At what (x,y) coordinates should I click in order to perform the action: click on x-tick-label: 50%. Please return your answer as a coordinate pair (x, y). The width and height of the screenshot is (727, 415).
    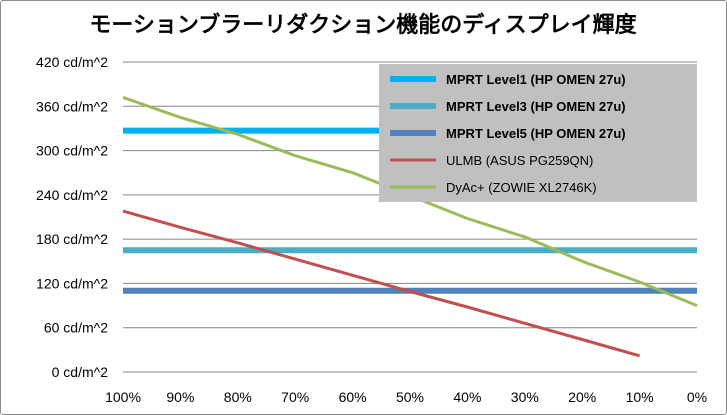
    Looking at the image, I should click on (410, 397).